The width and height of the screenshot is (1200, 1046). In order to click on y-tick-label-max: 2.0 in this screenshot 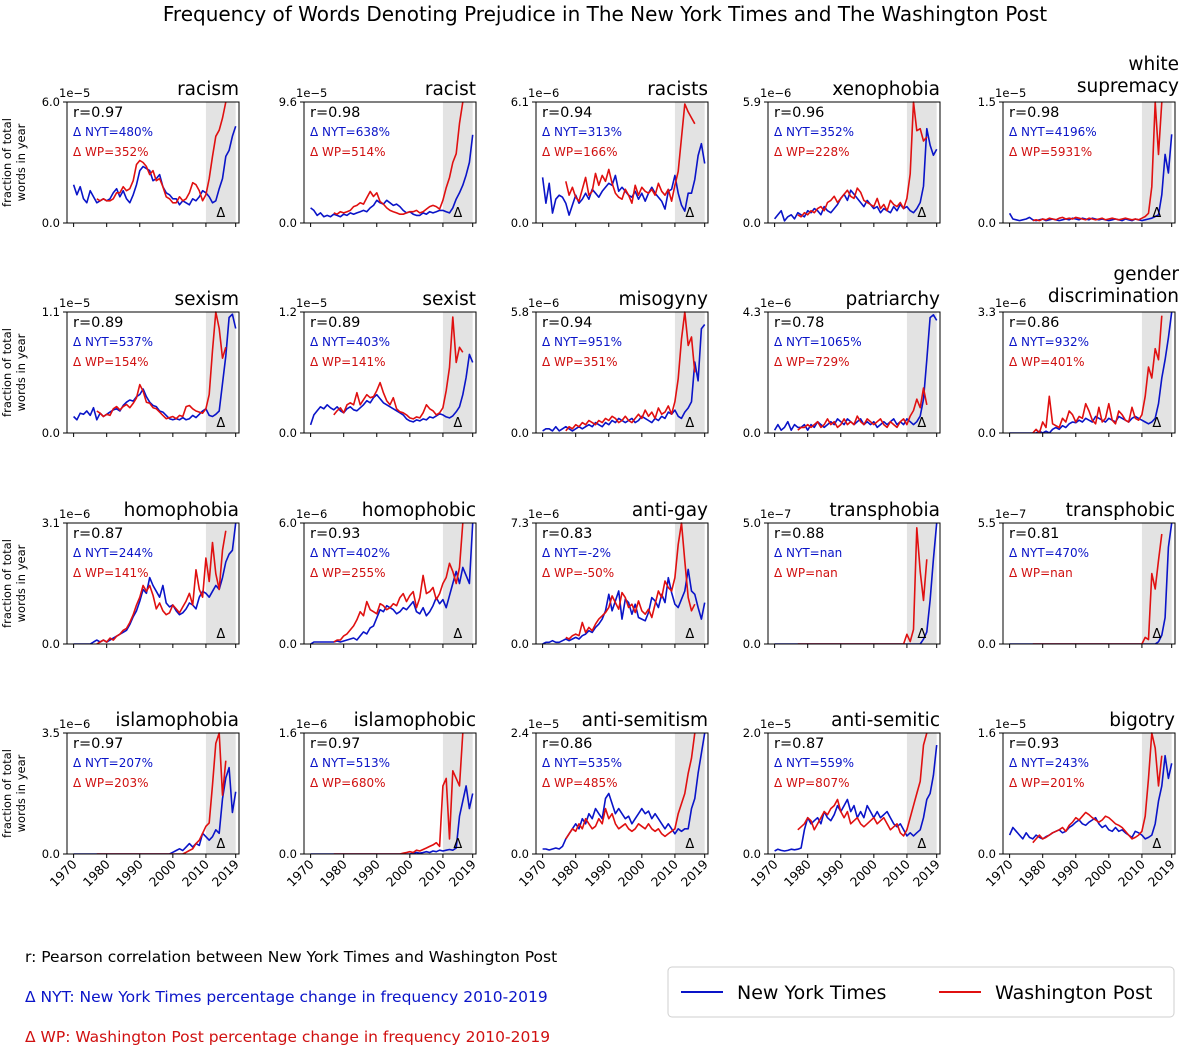, I will do `click(752, 733)`.